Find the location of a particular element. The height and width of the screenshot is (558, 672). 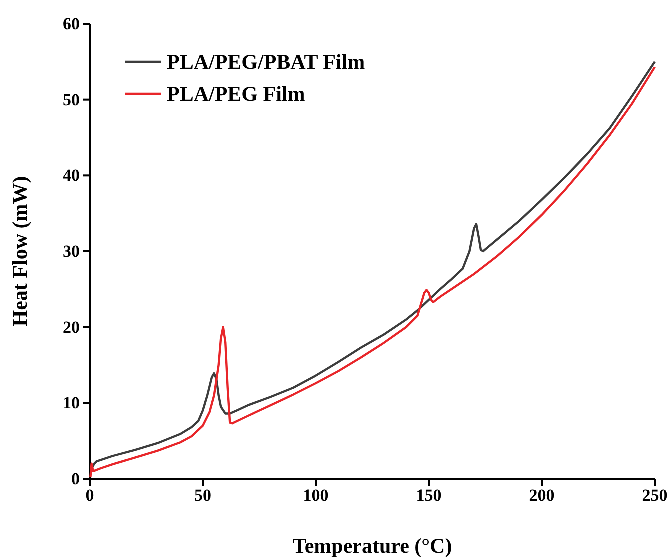

x-tick-label: 100 is located at coordinates (316, 496).